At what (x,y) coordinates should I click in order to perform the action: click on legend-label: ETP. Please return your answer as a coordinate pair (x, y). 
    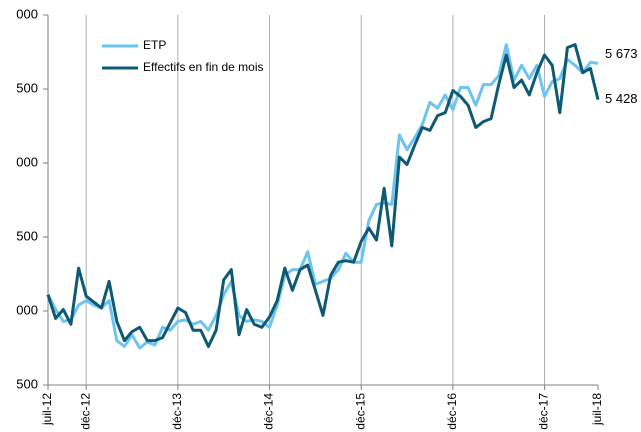
    Looking at the image, I should click on (154, 45).